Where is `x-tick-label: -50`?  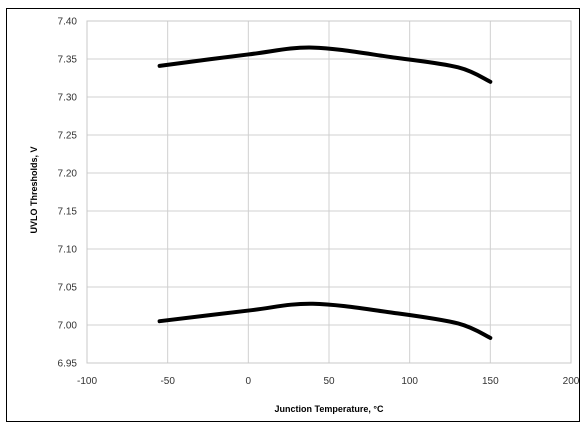 x-tick-label: -50 is located at coordinates (167, 381).